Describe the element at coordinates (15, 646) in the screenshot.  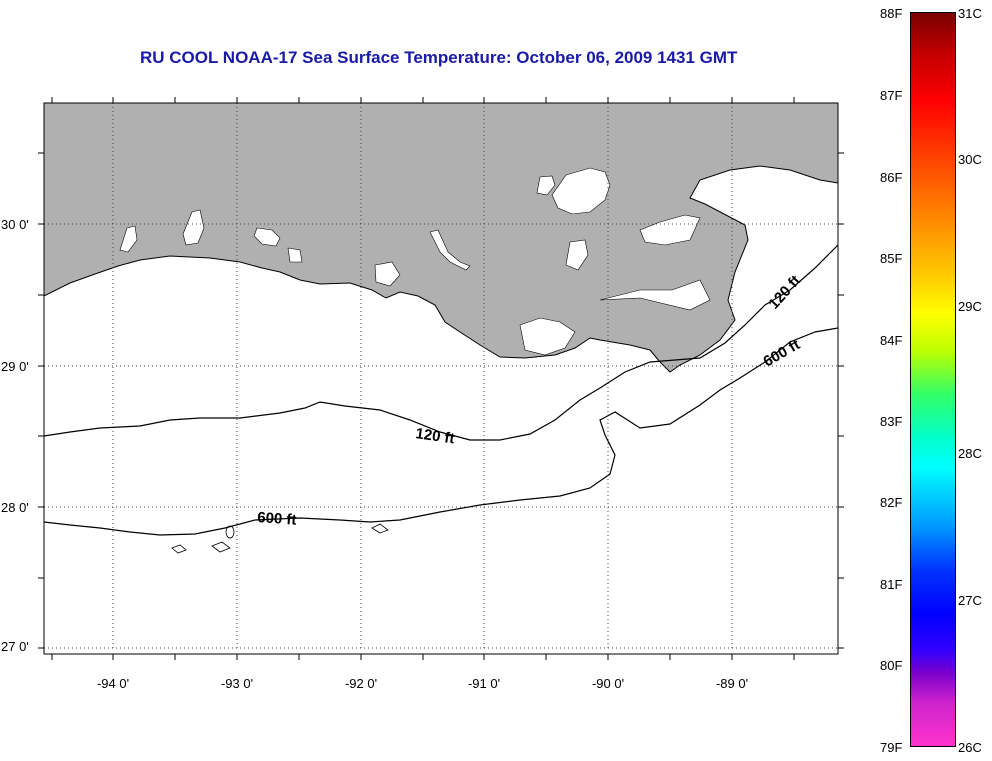
I see `lat-label: 27 0'` at that location.